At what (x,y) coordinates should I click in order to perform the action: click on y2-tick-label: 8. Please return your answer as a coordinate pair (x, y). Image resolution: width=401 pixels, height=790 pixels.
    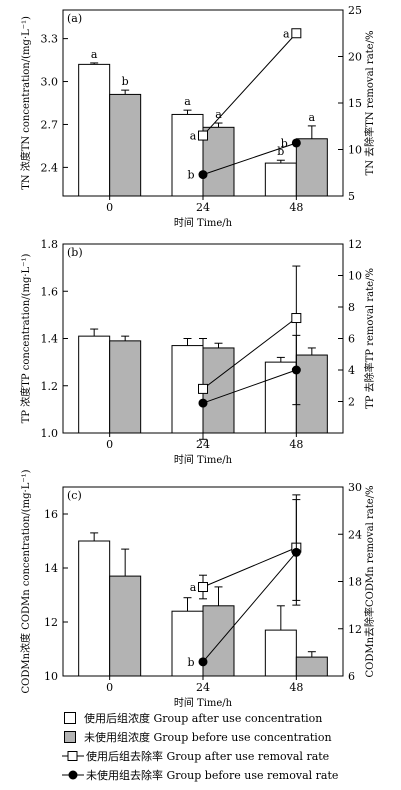
    Looking at the image, I should click on (351, 307).